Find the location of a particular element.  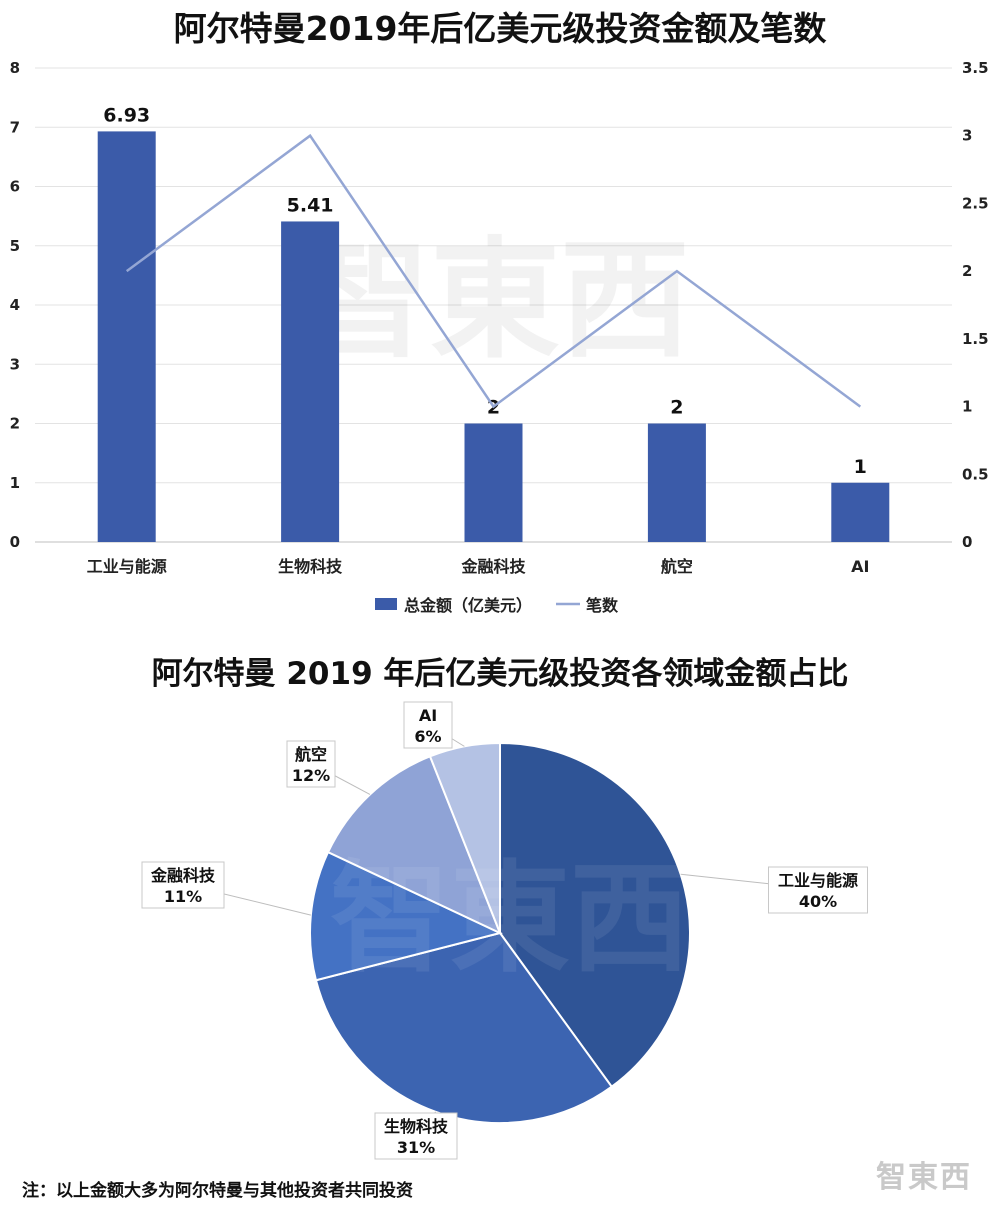

footnote: 注：以上金额大多为阿尔特曼与其他投资者共同投资 is located at coordinates (217, 1191).